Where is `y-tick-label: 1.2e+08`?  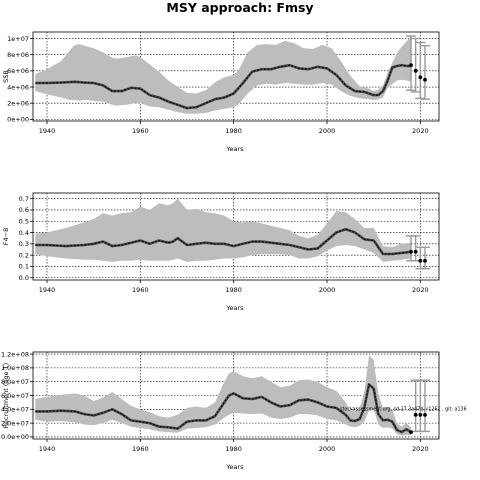 y-tick-label: 1.2e+08 is located at coordinates (15, 354).